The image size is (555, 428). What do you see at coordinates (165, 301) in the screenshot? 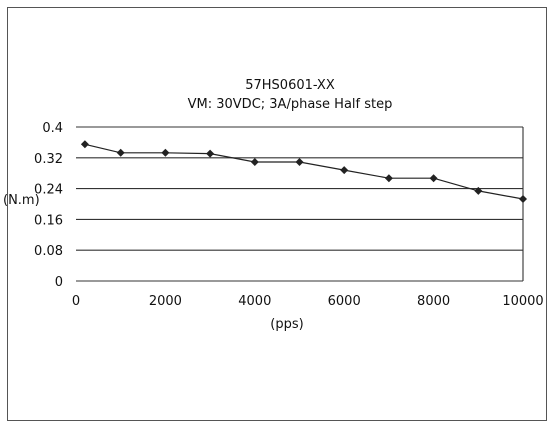
I see `x-tick-label-1: 2000` at bounding box center [165, 301].